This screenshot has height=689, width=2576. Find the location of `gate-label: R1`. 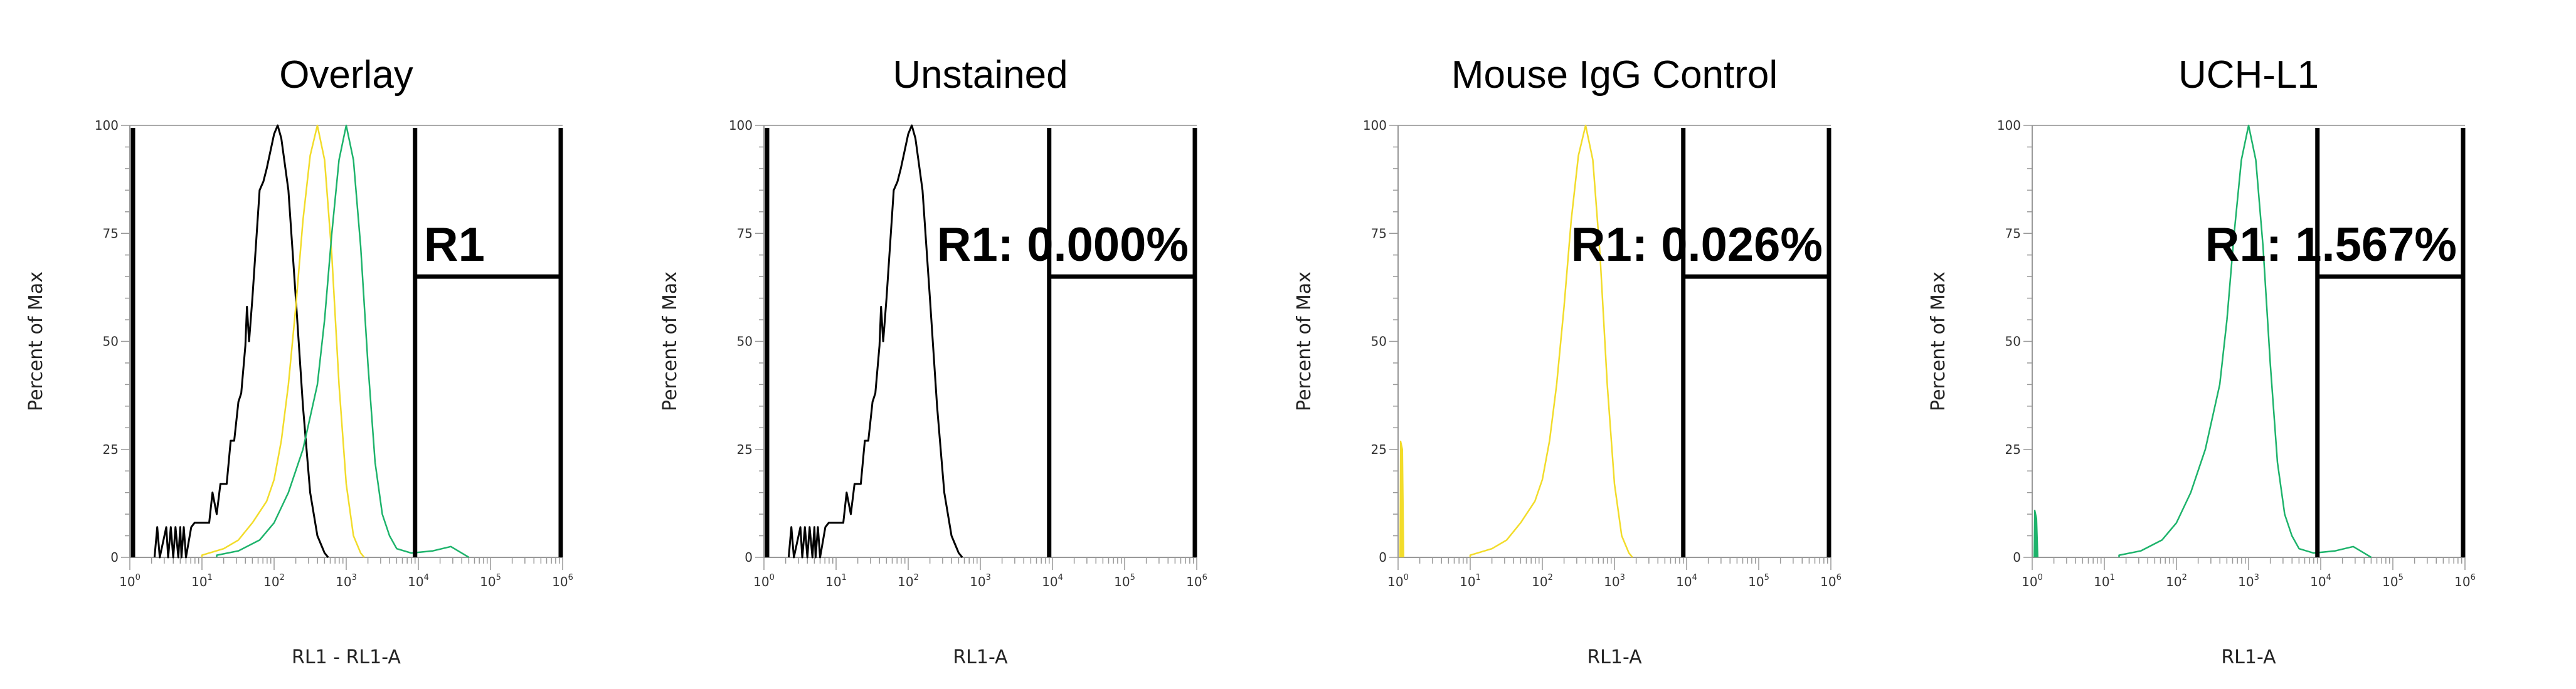

gate-label: R1 is located at coordinates (454, 245).